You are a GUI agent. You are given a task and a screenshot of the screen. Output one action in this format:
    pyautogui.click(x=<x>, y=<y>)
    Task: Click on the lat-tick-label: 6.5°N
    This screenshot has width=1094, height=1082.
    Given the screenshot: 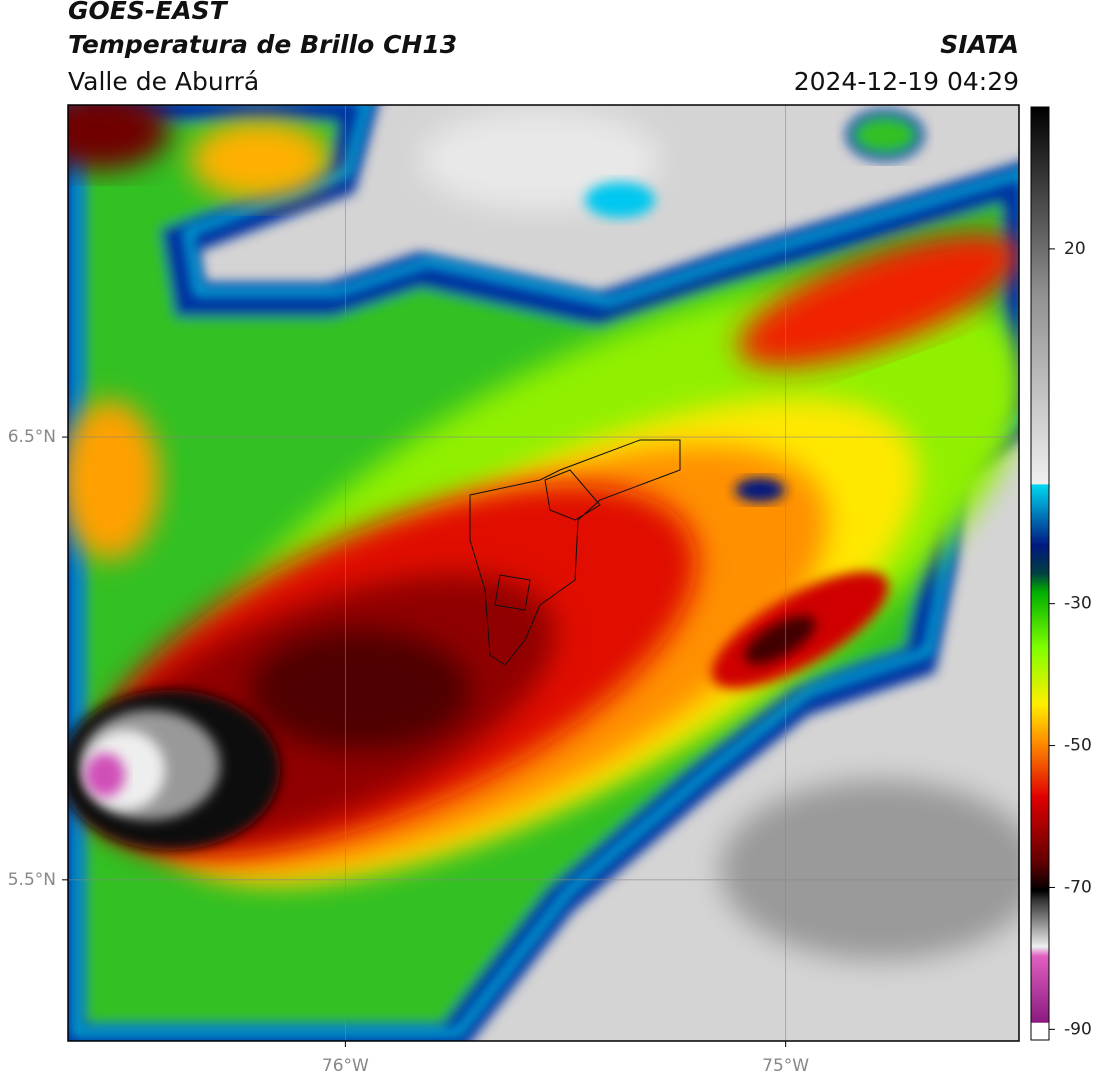 What is the action you would take?
    pyautogui.click(x=32, y=437)
    